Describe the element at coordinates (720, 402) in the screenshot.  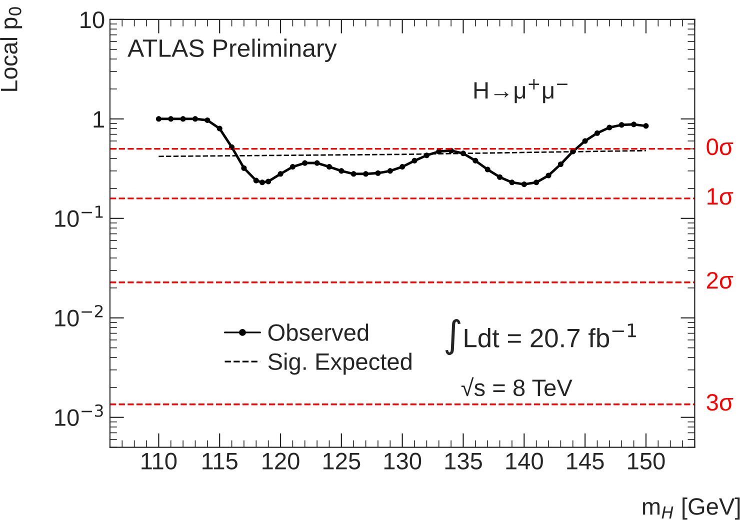
I see `ref-line-label: 3σ` at that location.